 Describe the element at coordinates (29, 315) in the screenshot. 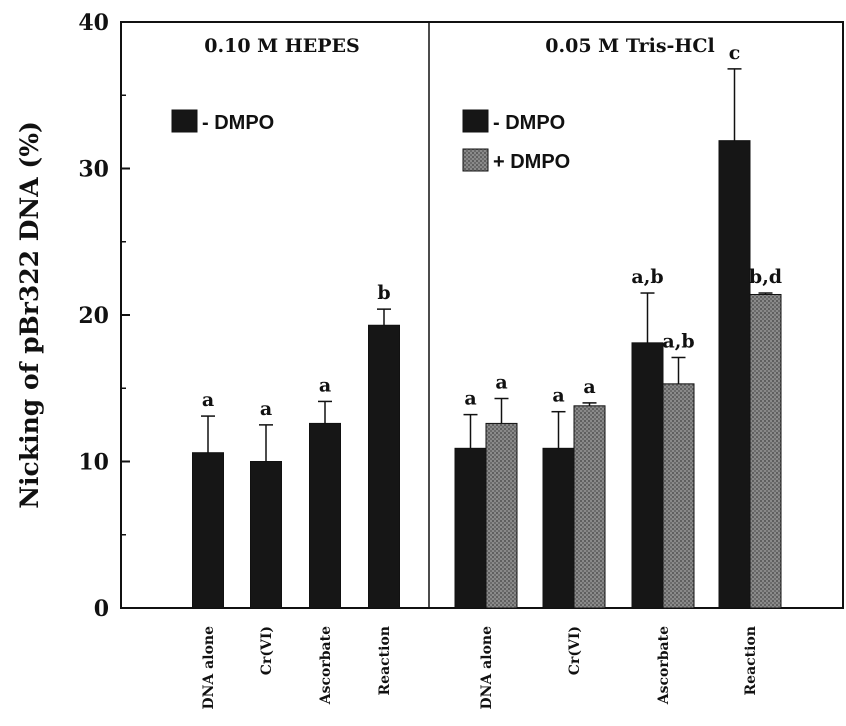

I see `y-axis-title: Nicking of pBr322 DNA (%)` at that location.